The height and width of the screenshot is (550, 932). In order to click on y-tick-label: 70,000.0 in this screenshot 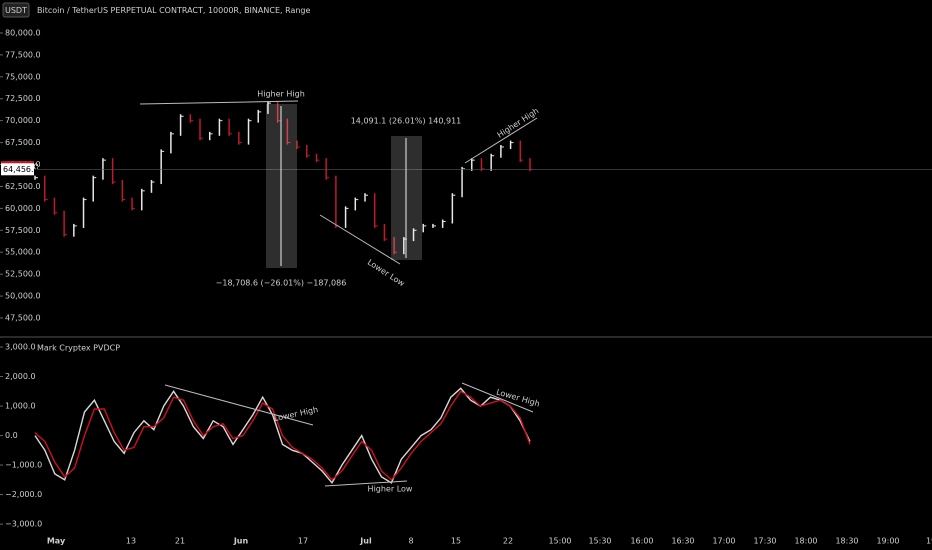, I will do `click(23, 120)`.